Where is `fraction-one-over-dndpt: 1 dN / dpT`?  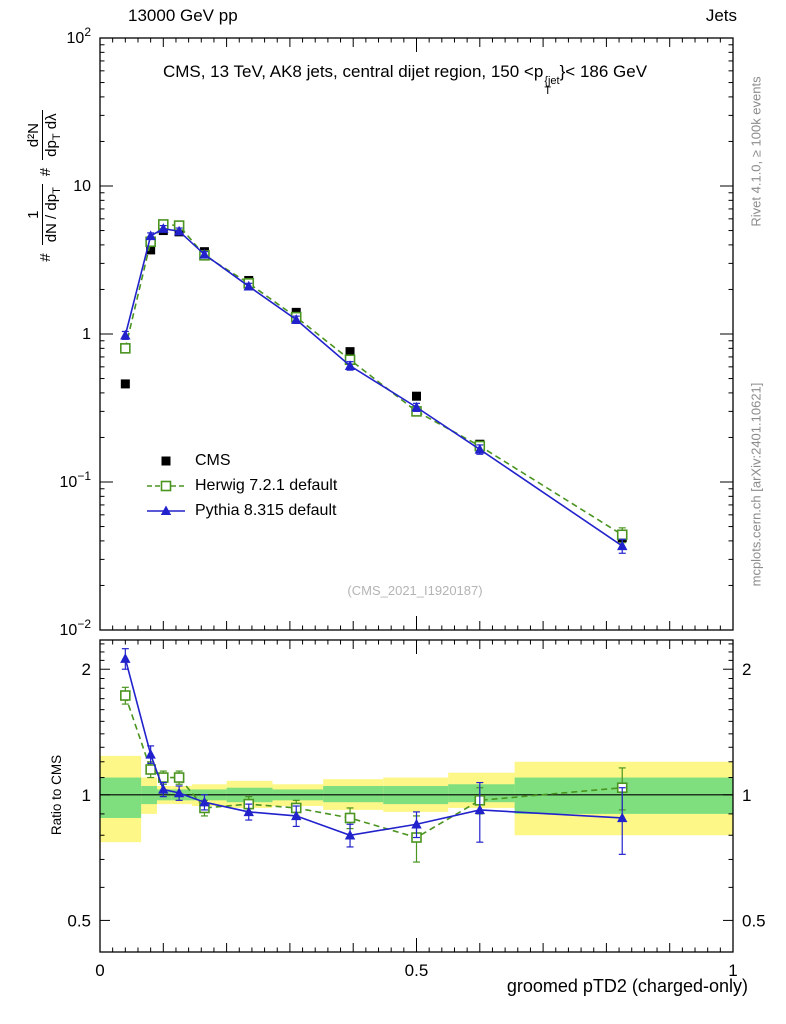 fraction-one-over-dndpt: 1 dN / dpT is located at coordinates (45, 215).